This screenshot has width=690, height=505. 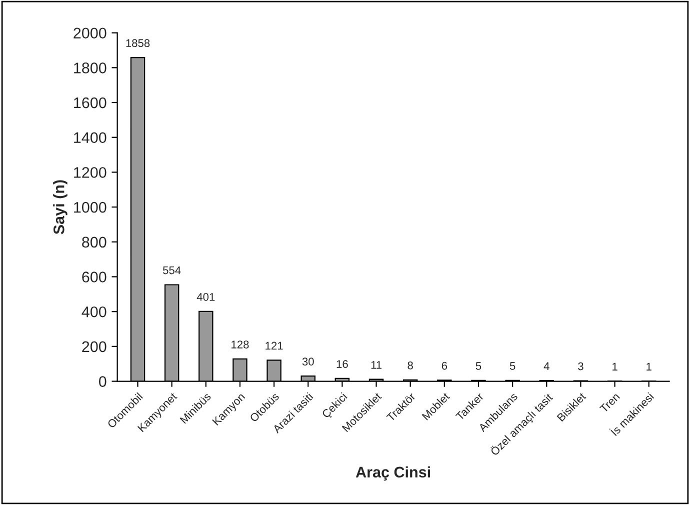 I want to click on x-axis-title: Araç Cinsi, so click(x=393, y=473).